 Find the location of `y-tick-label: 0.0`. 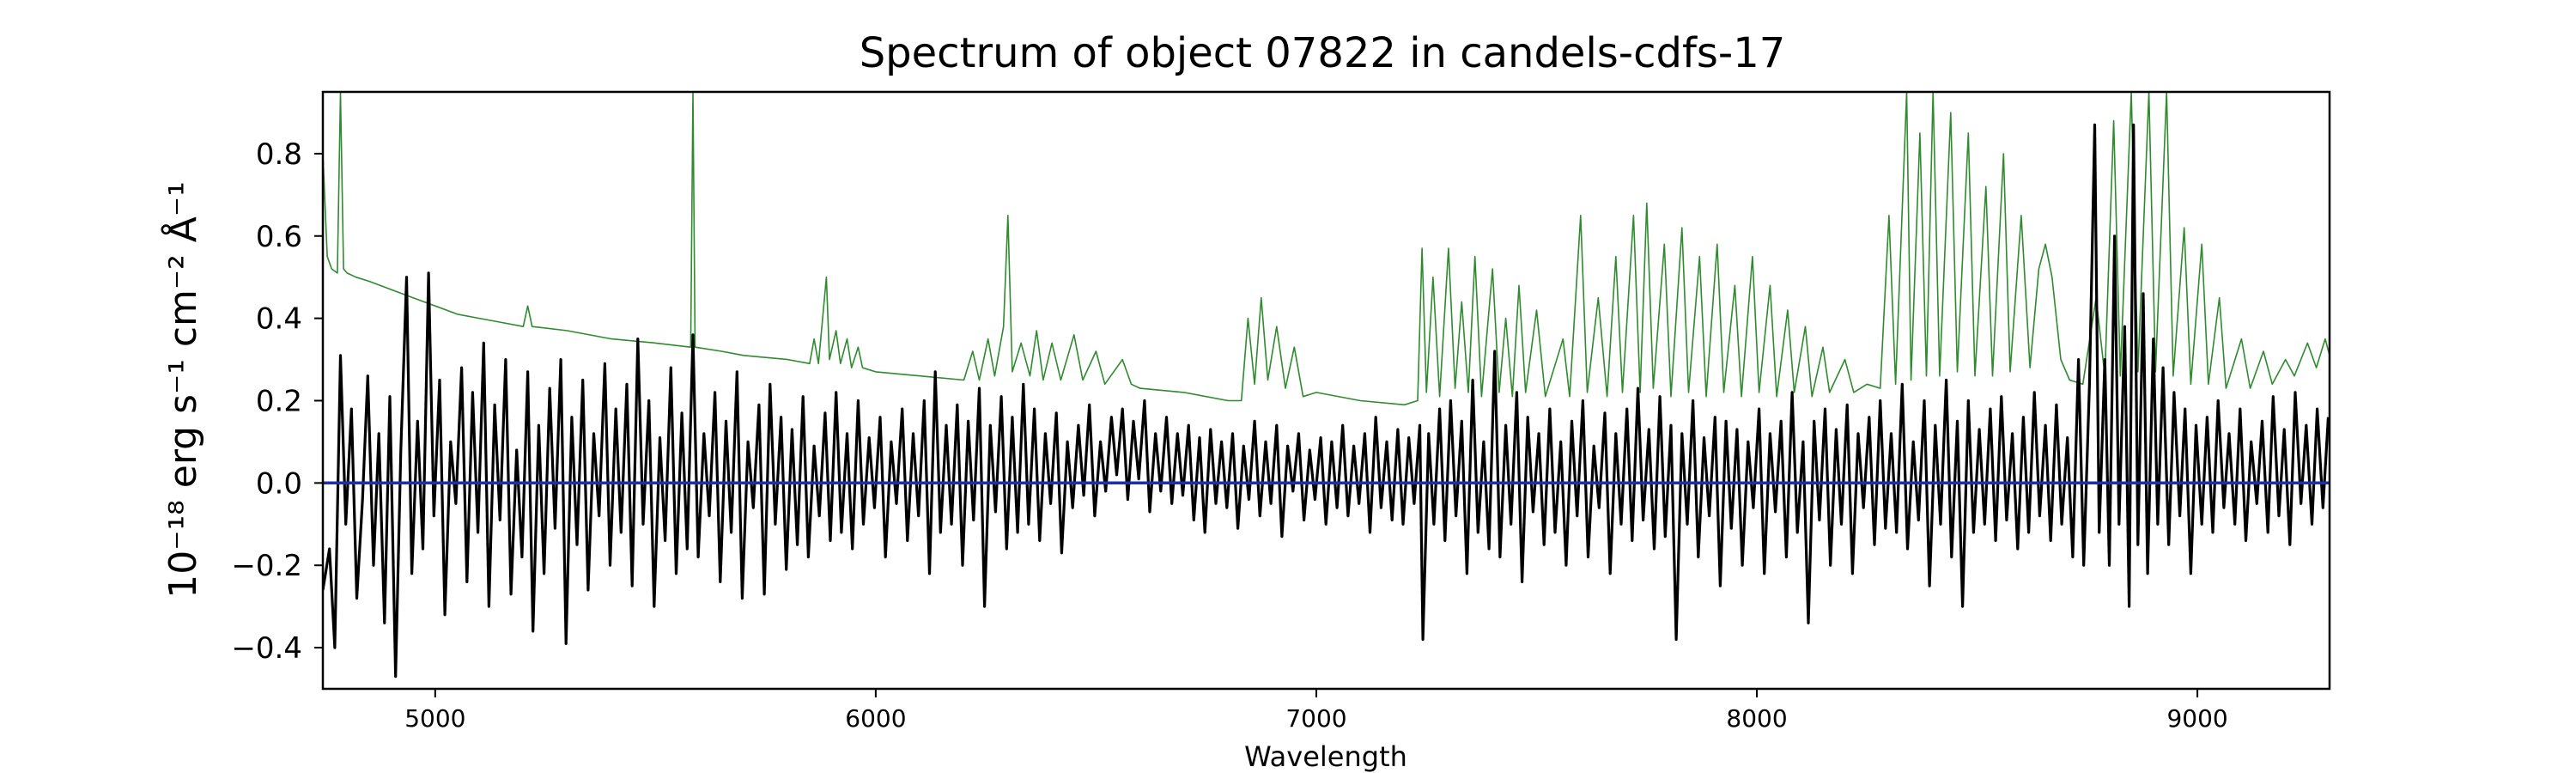

y-tick-label: 0.0 is located at coordinates (279, 484).